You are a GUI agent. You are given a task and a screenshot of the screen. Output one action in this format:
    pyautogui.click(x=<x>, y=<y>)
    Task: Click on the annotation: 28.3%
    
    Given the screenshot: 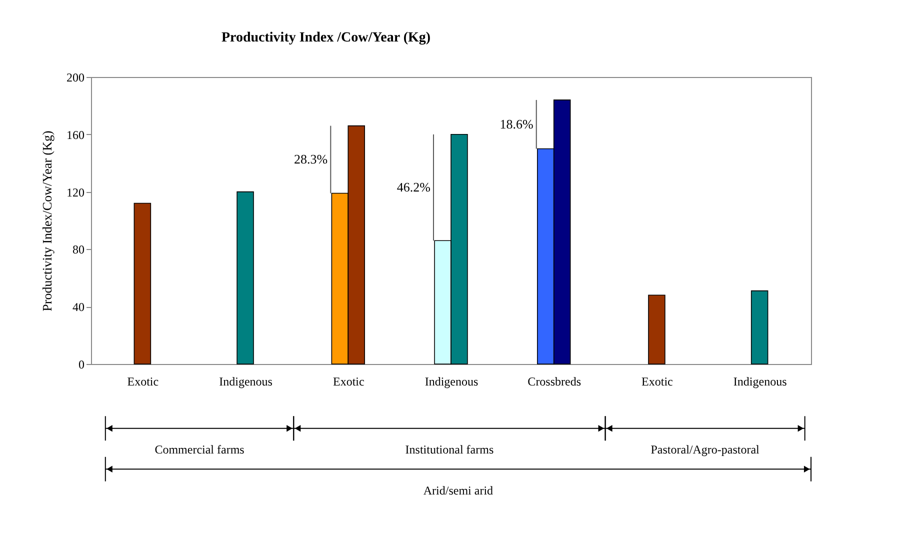 What is the action you would take?
    pyautogui.click(x=311, y=159)
    